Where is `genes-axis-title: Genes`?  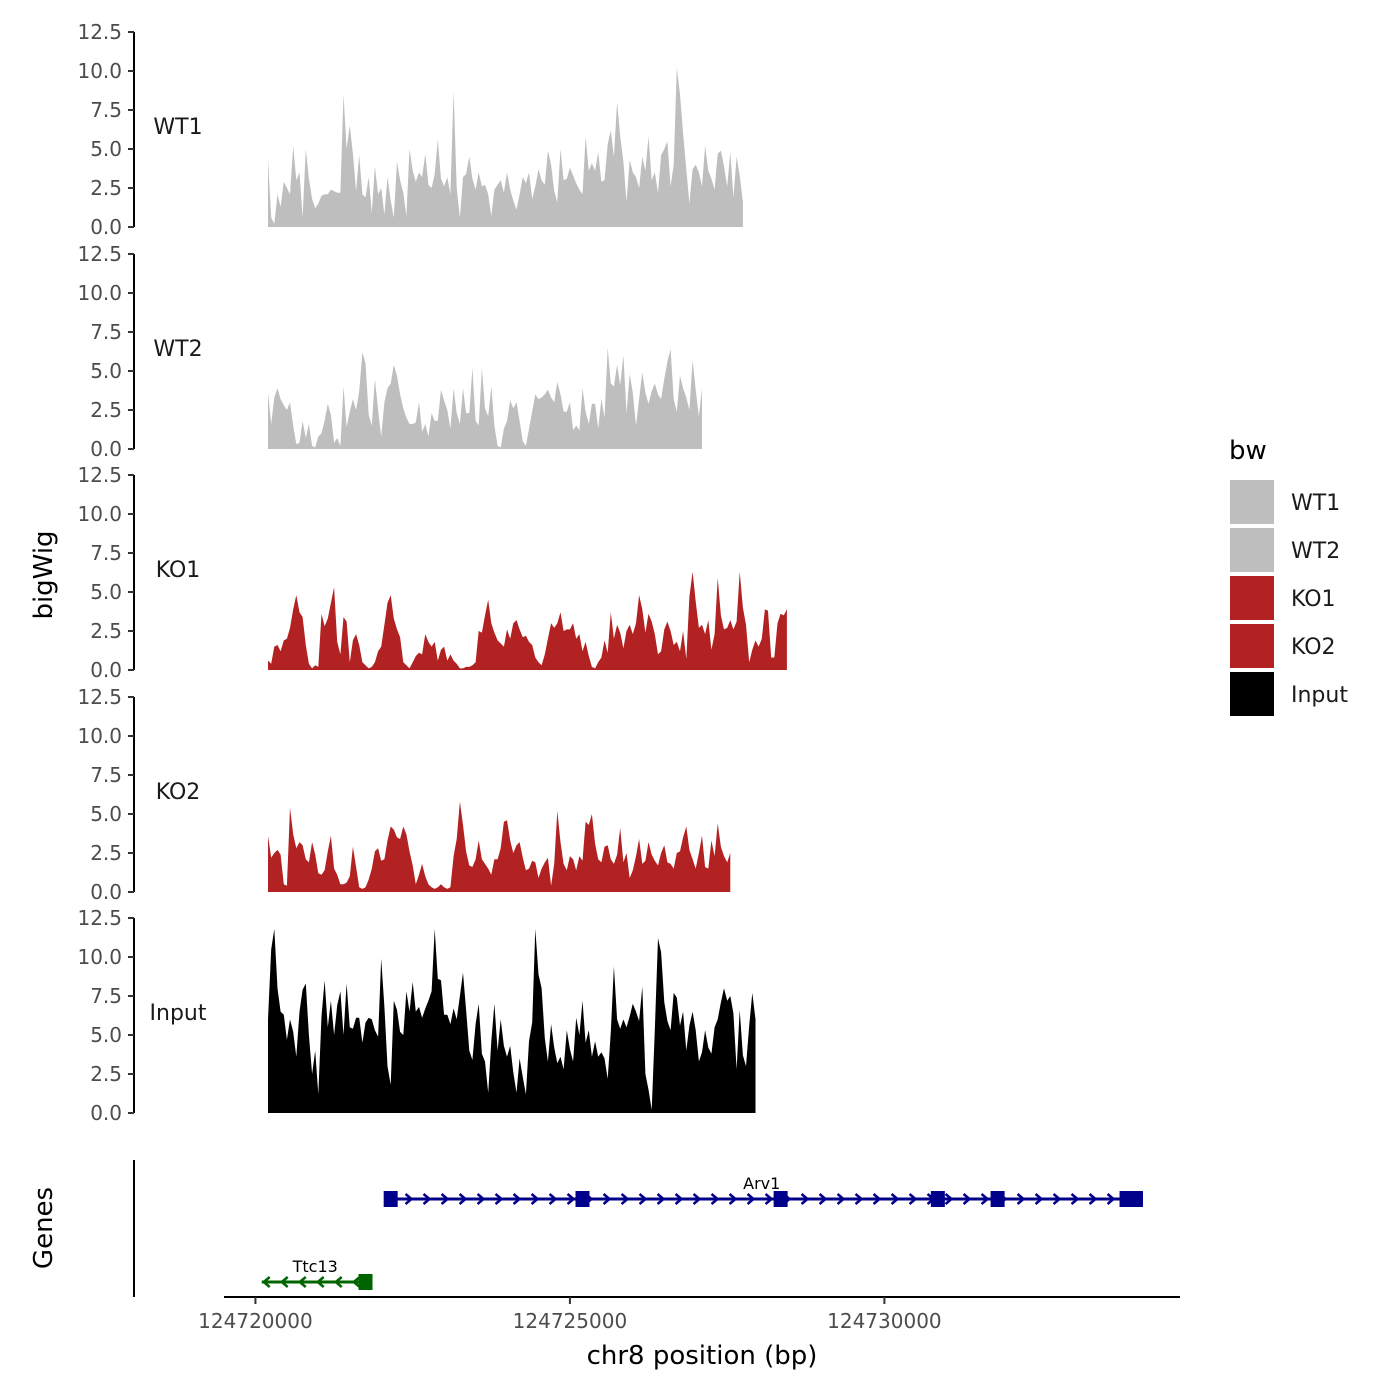
genes-axis-title: Genes is located at coordinates (44, 1228).